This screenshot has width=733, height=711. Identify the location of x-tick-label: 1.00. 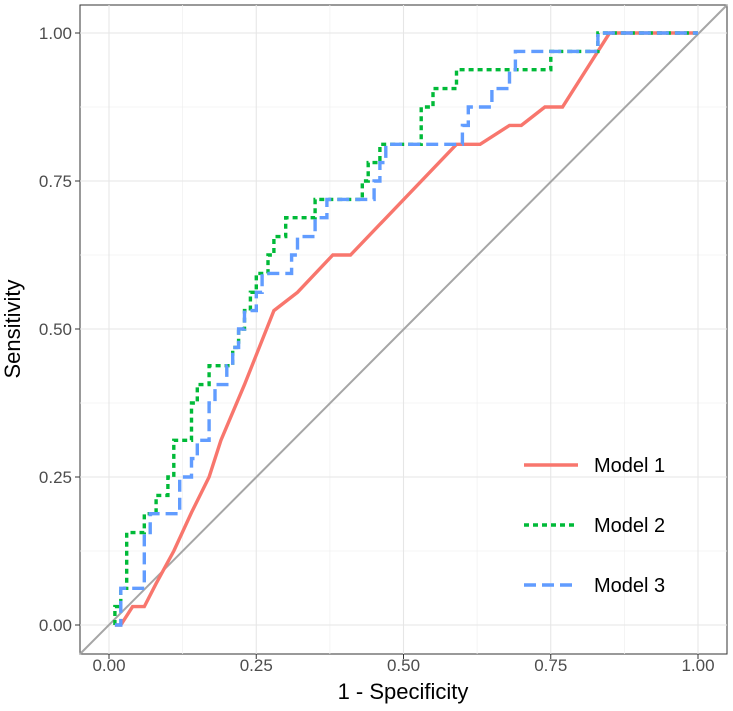
(697, 665).